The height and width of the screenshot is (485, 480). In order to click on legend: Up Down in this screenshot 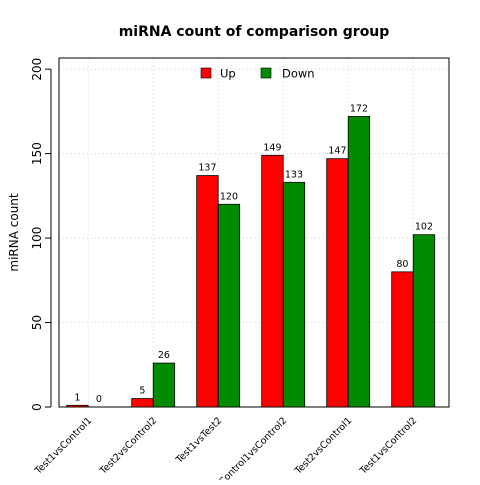, I will do `click(257, 74)`.